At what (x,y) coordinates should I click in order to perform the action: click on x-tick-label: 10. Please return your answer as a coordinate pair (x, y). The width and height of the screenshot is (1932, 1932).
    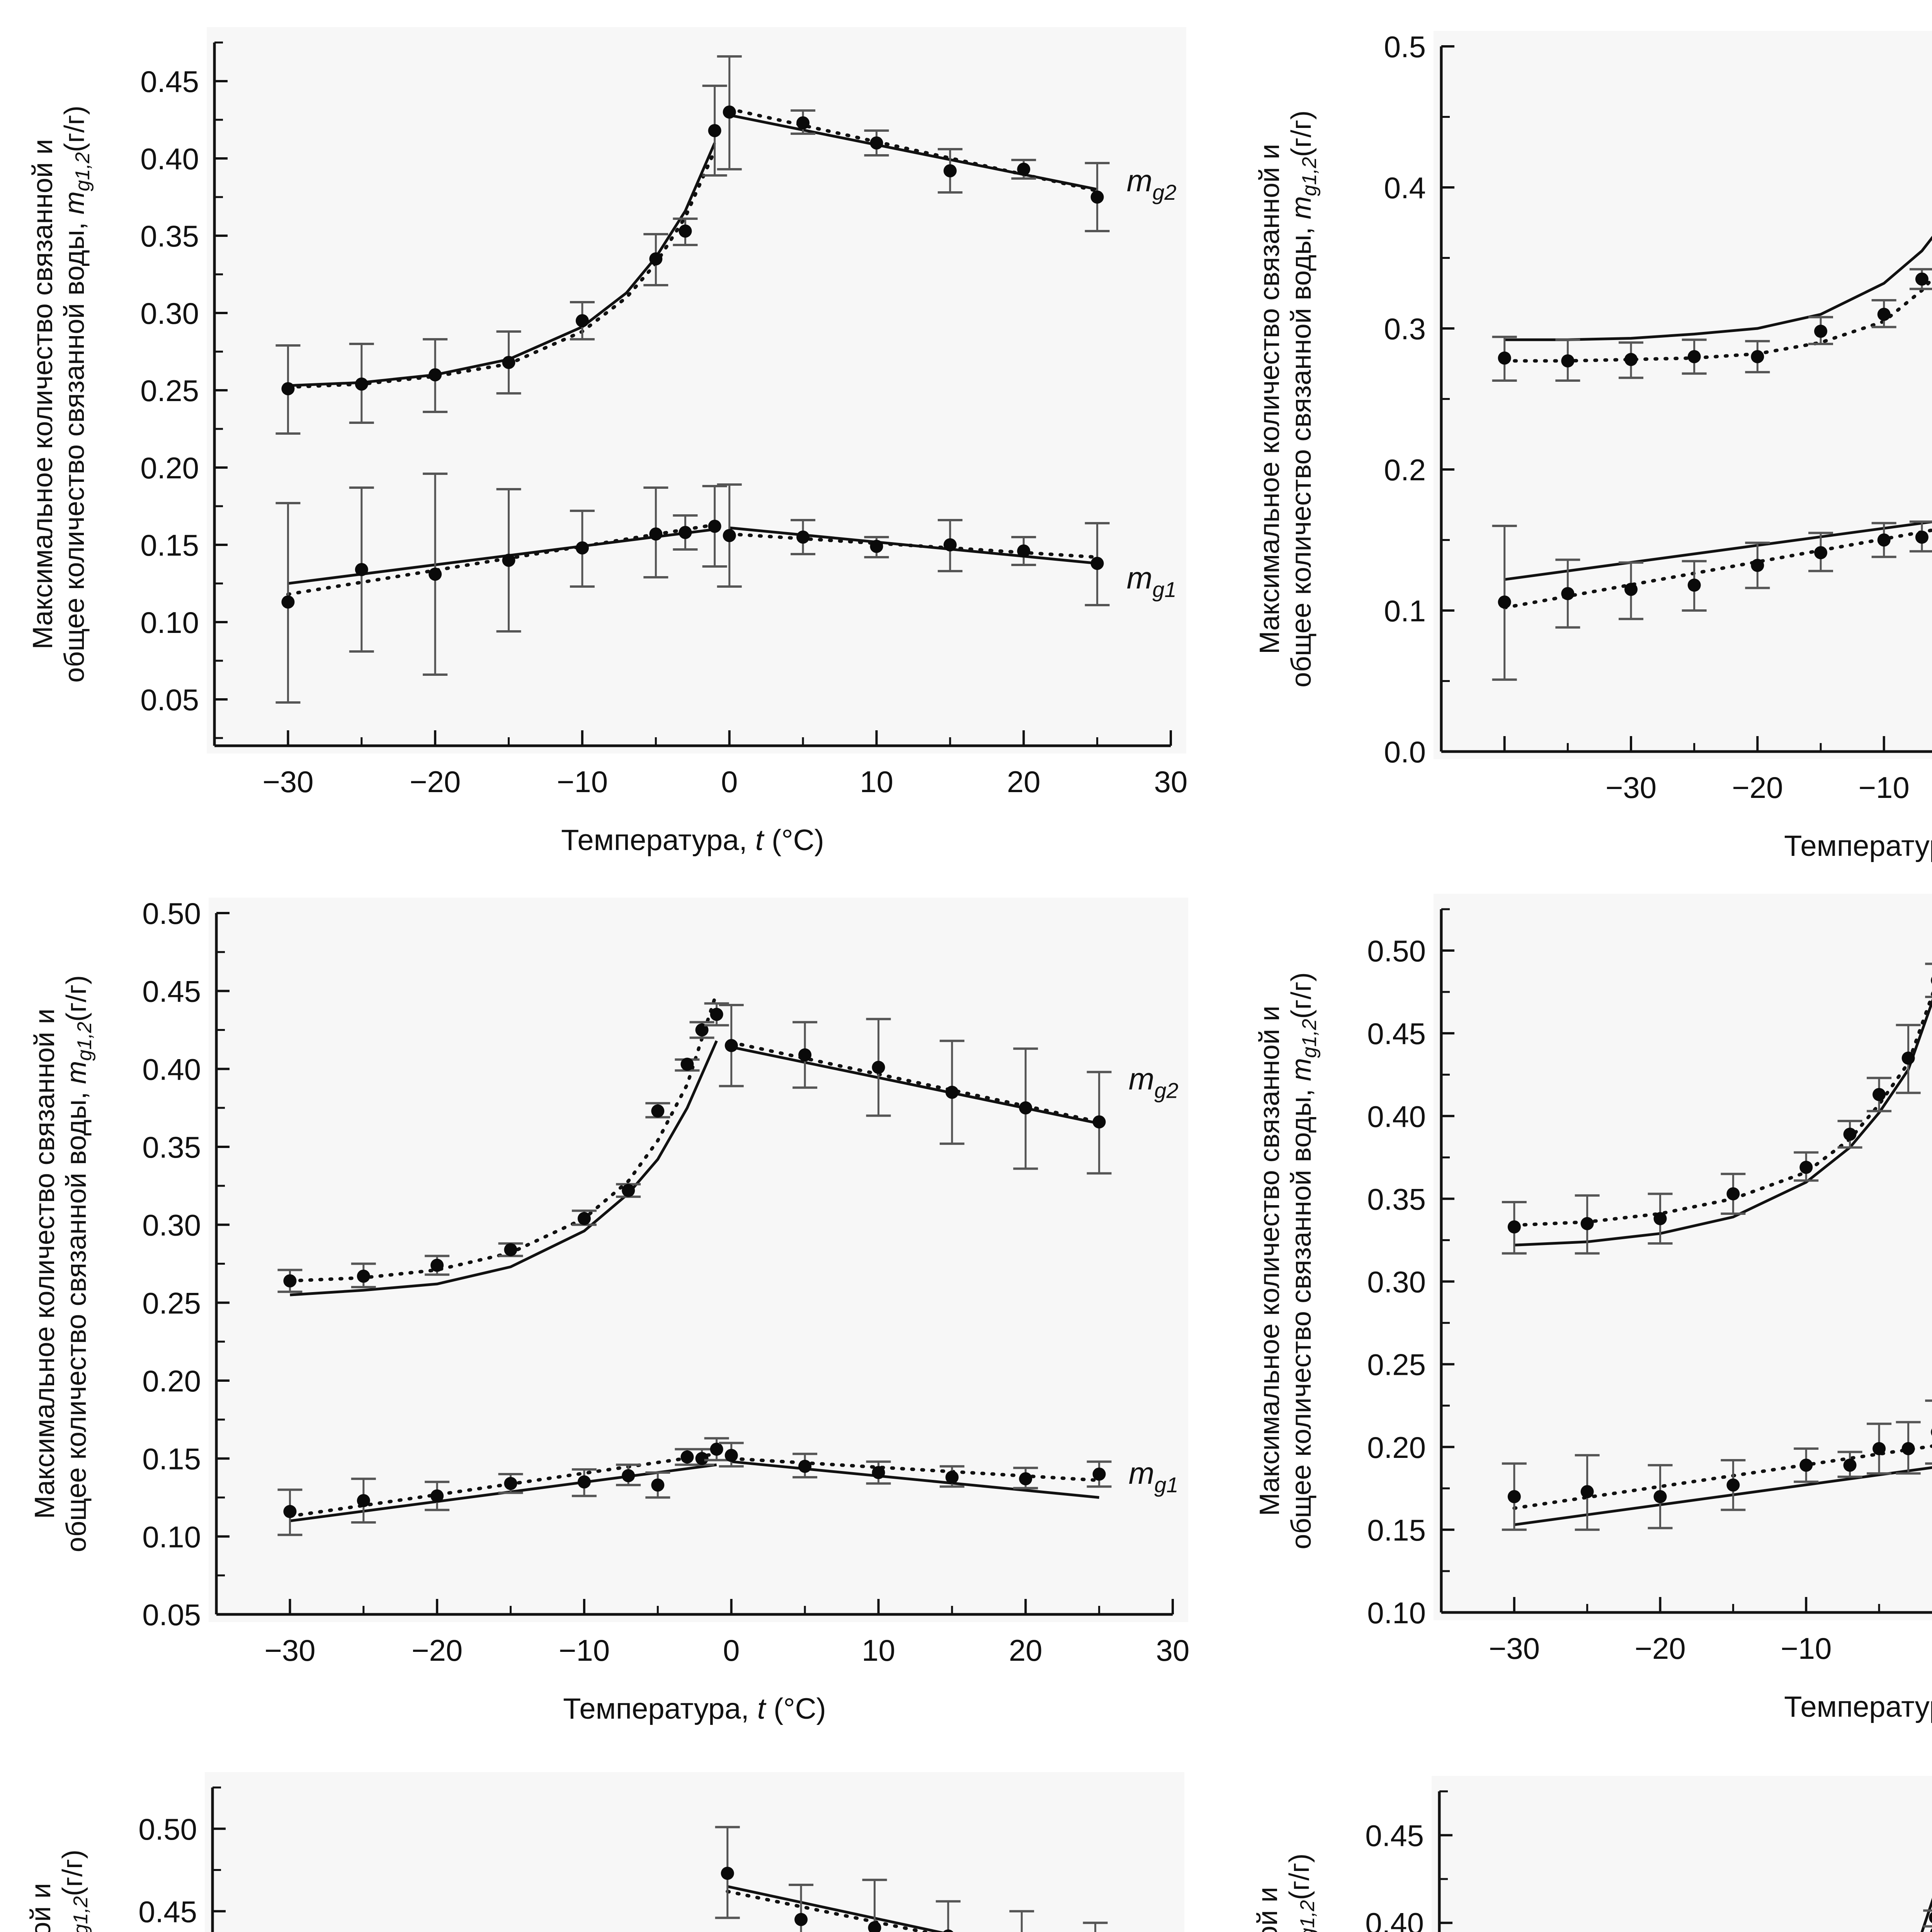
    Looking at the image, I should click on (878, 1650).